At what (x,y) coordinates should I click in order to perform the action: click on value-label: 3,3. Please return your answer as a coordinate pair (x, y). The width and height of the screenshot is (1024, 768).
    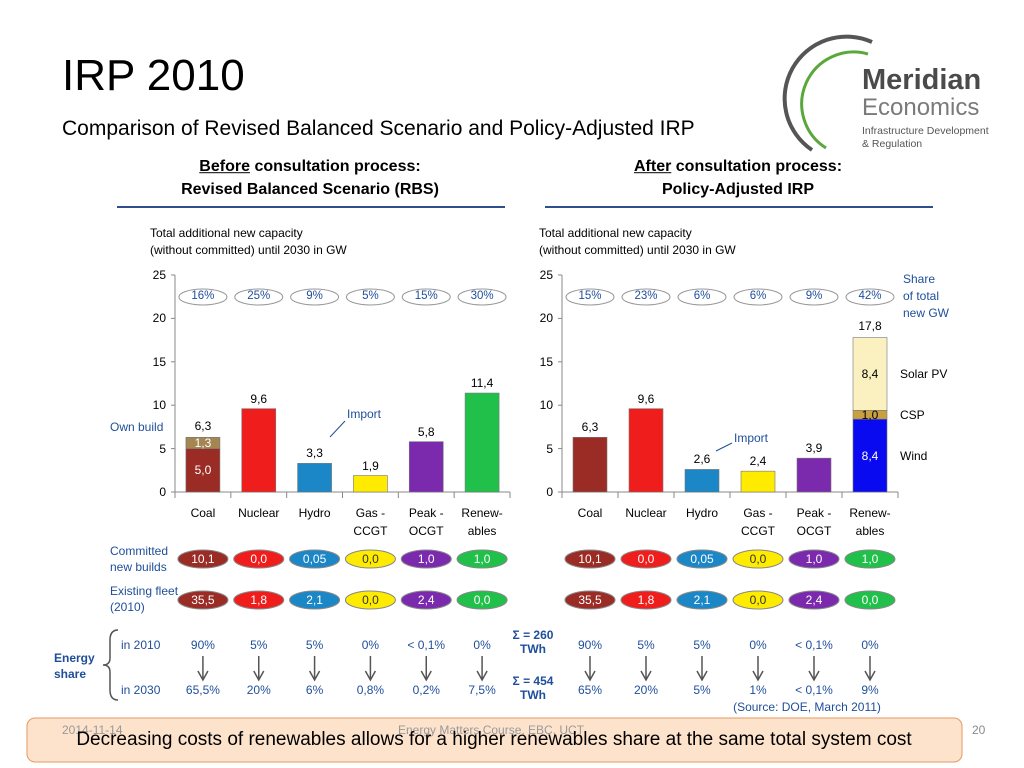
    Looking at the image, I should click on (314, 453).